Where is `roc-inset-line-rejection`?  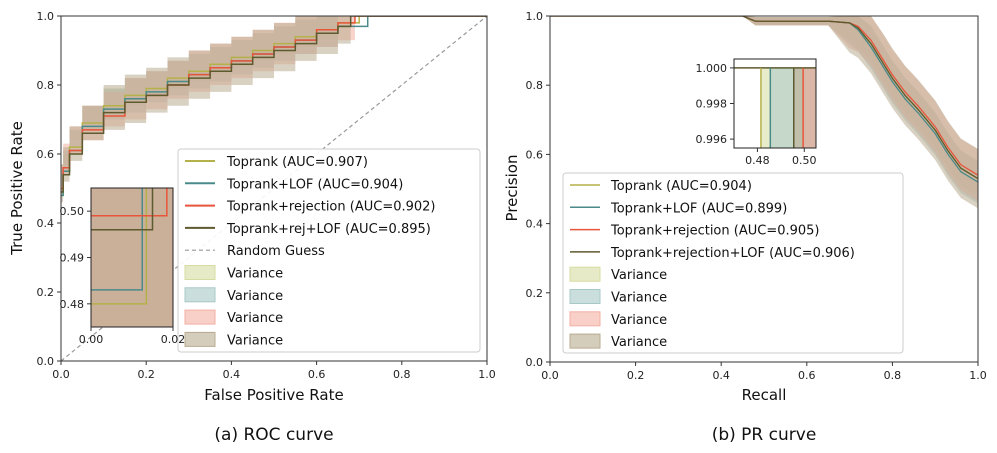 roc-inset-line-rejection is located at coordinates (129, 202).